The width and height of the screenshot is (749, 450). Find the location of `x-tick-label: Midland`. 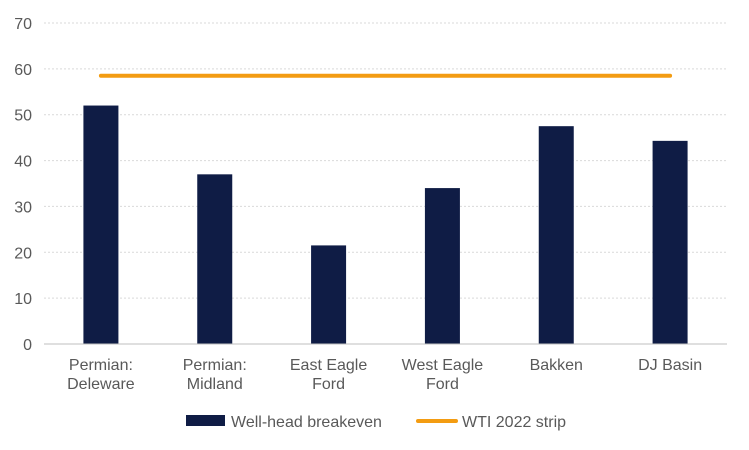

x-tick-label: Midland is located at coordinates (215, 384).